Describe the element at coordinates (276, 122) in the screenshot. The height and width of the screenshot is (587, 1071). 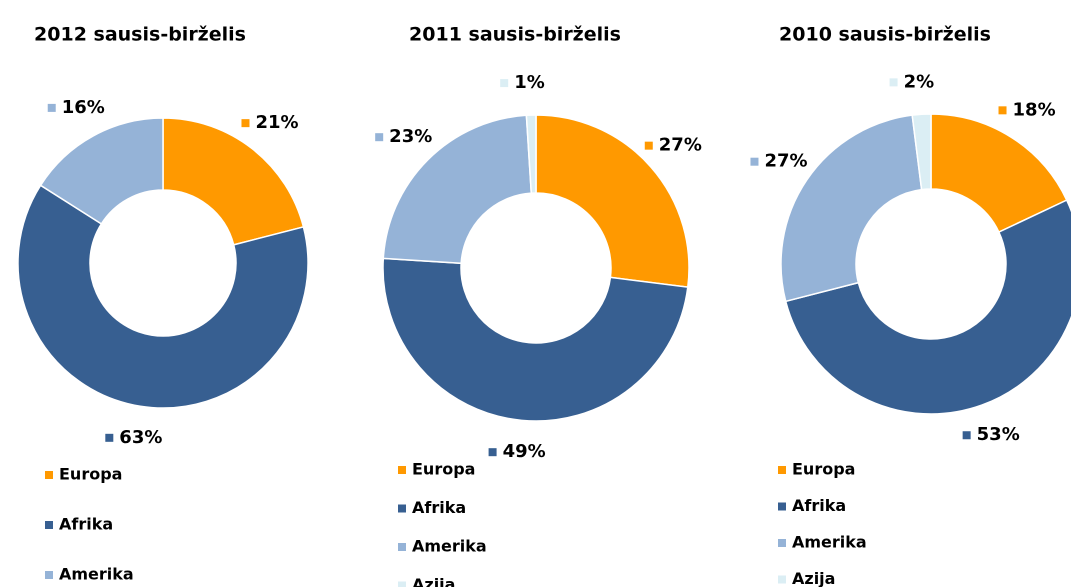
I see `data-label: 21%` at that location.